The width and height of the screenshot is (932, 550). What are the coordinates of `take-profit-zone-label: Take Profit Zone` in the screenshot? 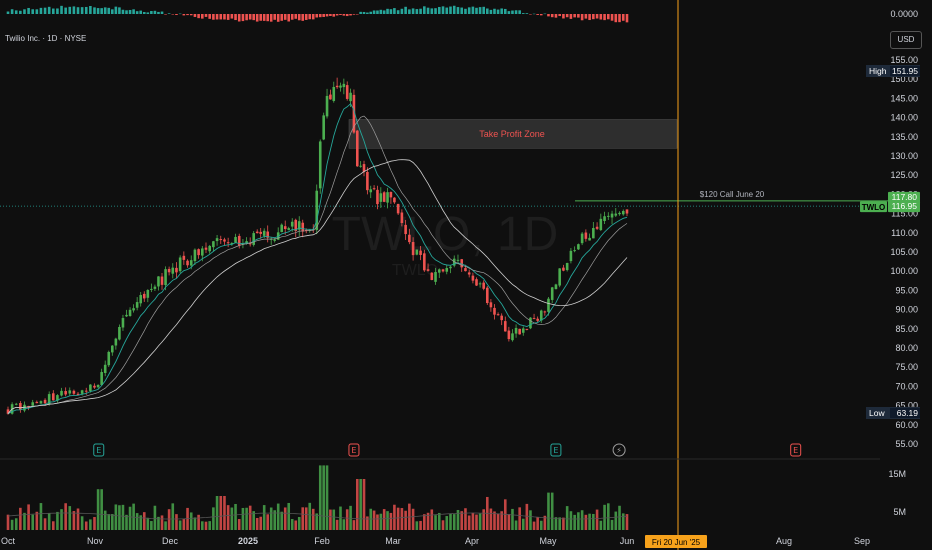 It's located at (512, 134).